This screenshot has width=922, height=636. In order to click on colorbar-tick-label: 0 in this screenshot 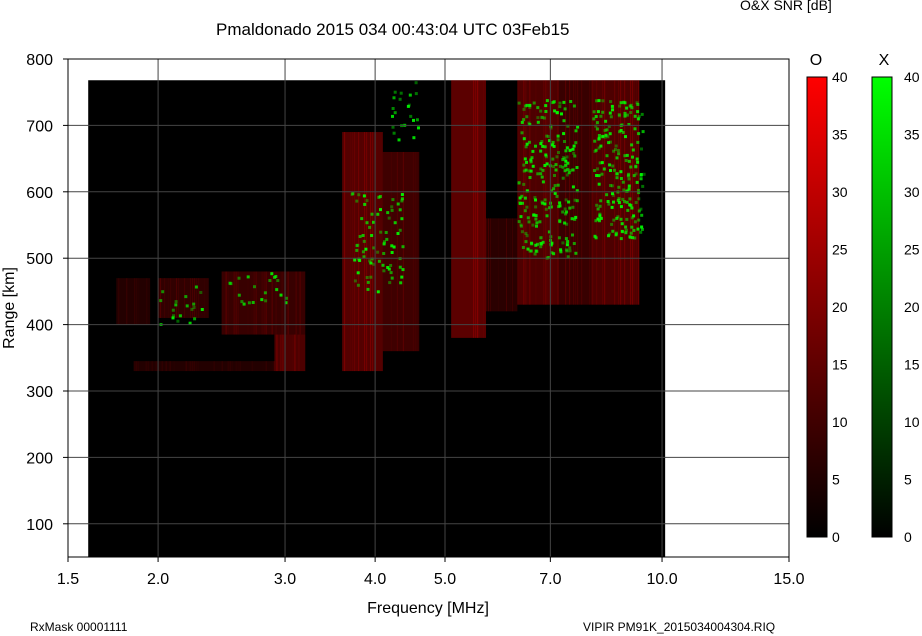, I will do `click(836, 537)`.